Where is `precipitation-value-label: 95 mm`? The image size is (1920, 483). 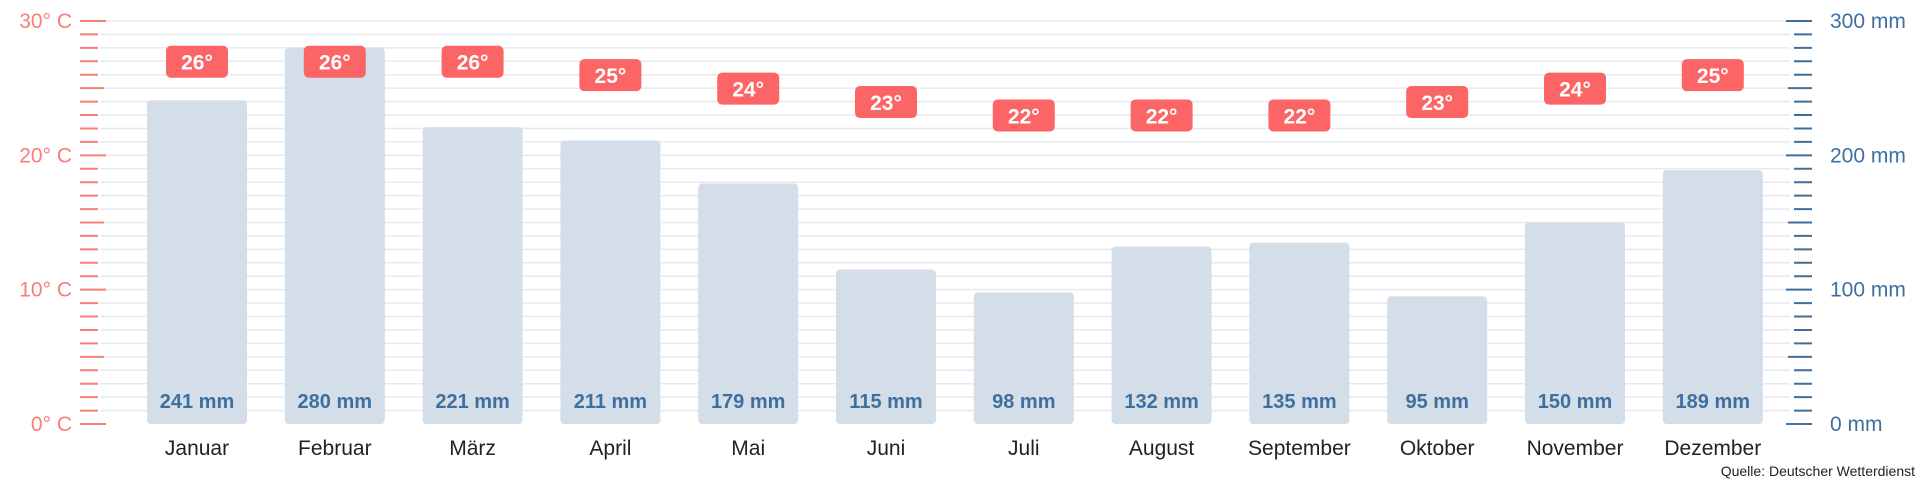
precipitation-value-label: 95 mm is located at coordinates (1437, 402).